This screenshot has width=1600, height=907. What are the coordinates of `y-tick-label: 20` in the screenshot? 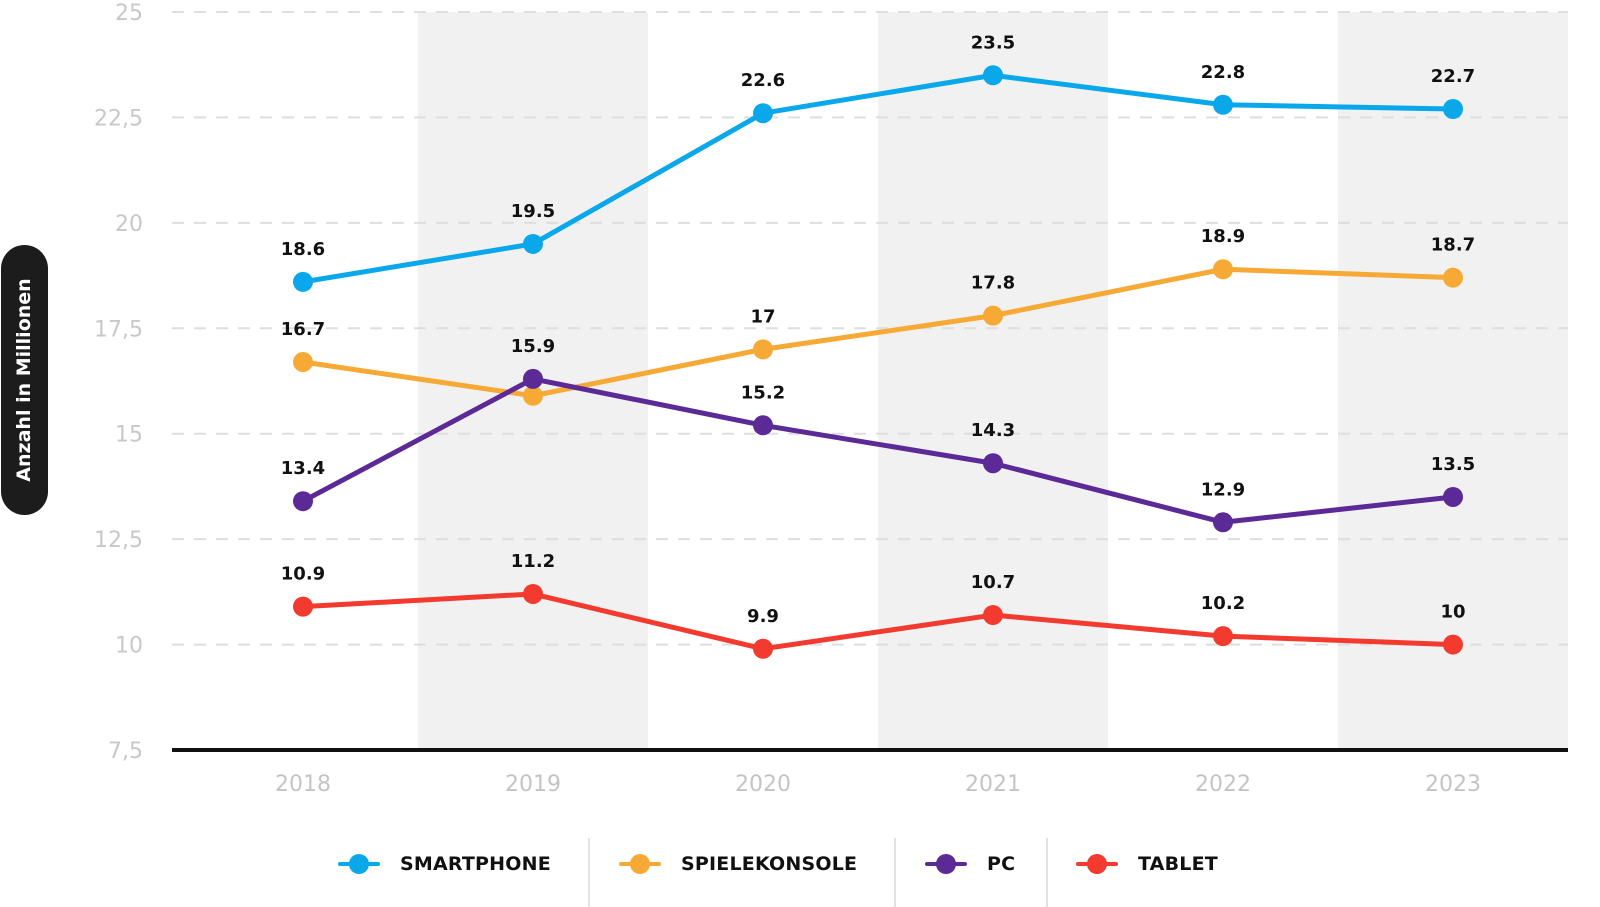 It's located at (129, 224).